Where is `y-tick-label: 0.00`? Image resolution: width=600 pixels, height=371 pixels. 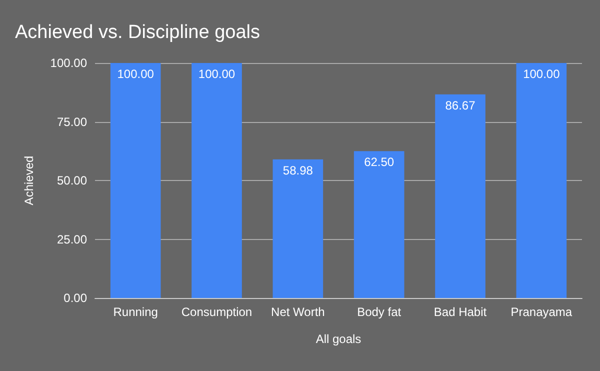
y-tick-label: 0.00 is located at coordinates (76, 298).